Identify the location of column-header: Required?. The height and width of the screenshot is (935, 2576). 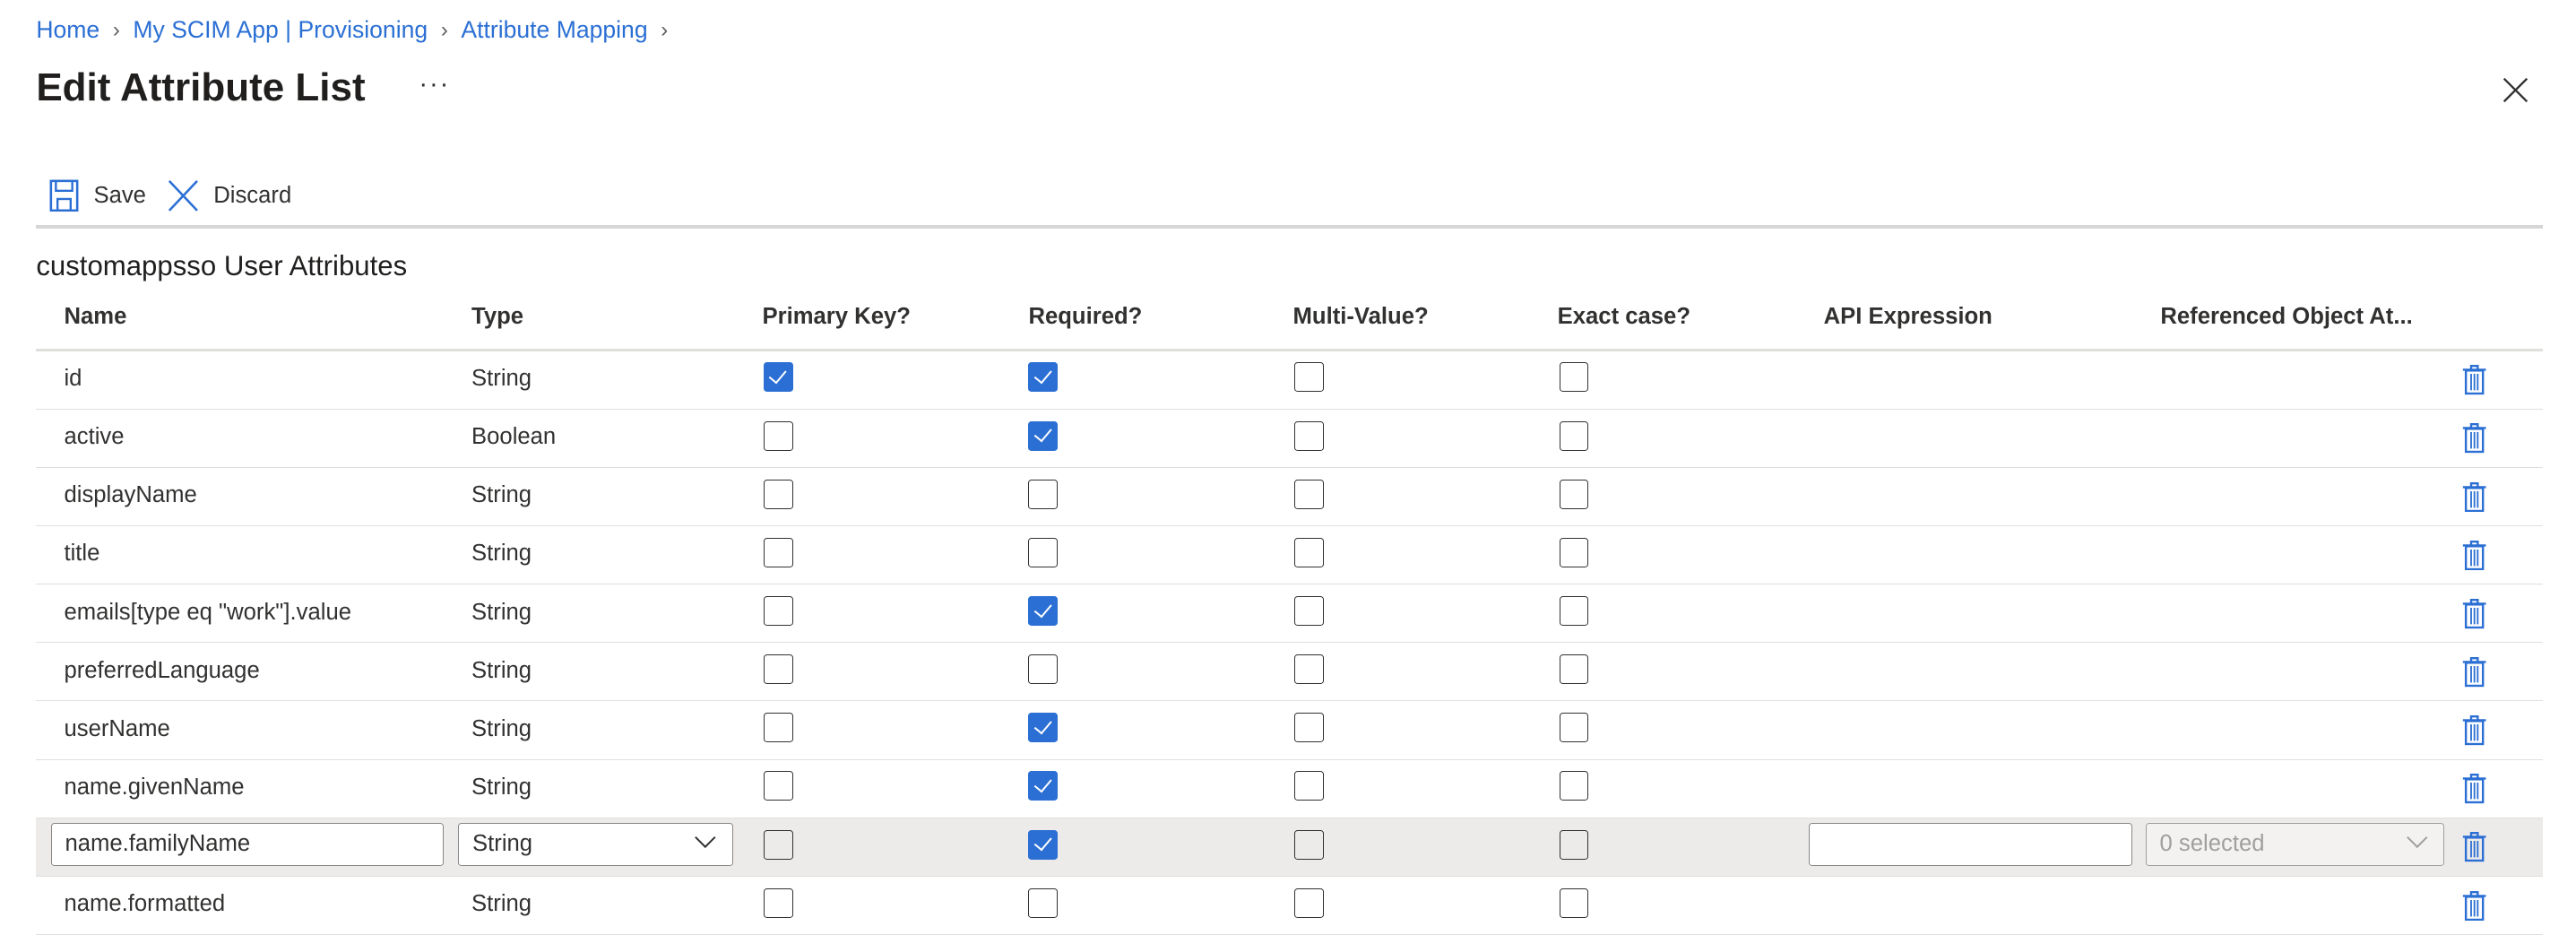
(1085, 317).